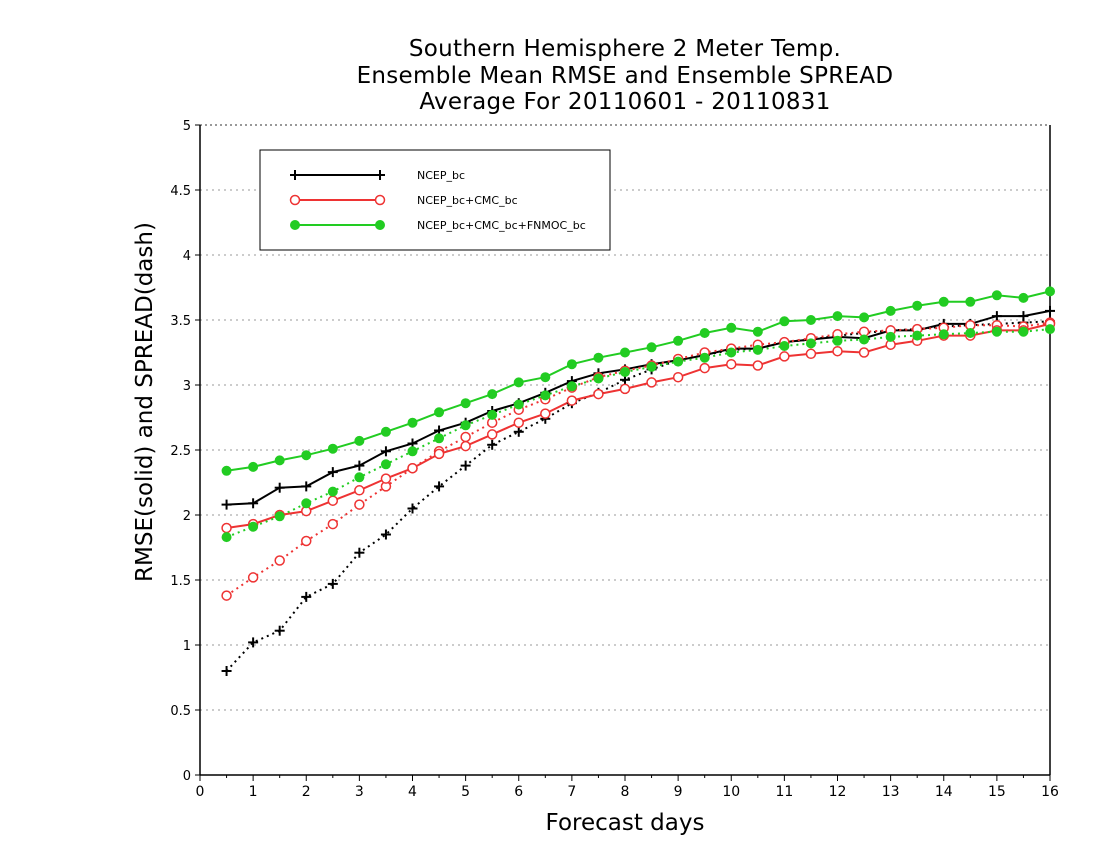 This screenshot has width=1100, height=850. I want to click on x-tick-label-8: 8, so click(625, 792).